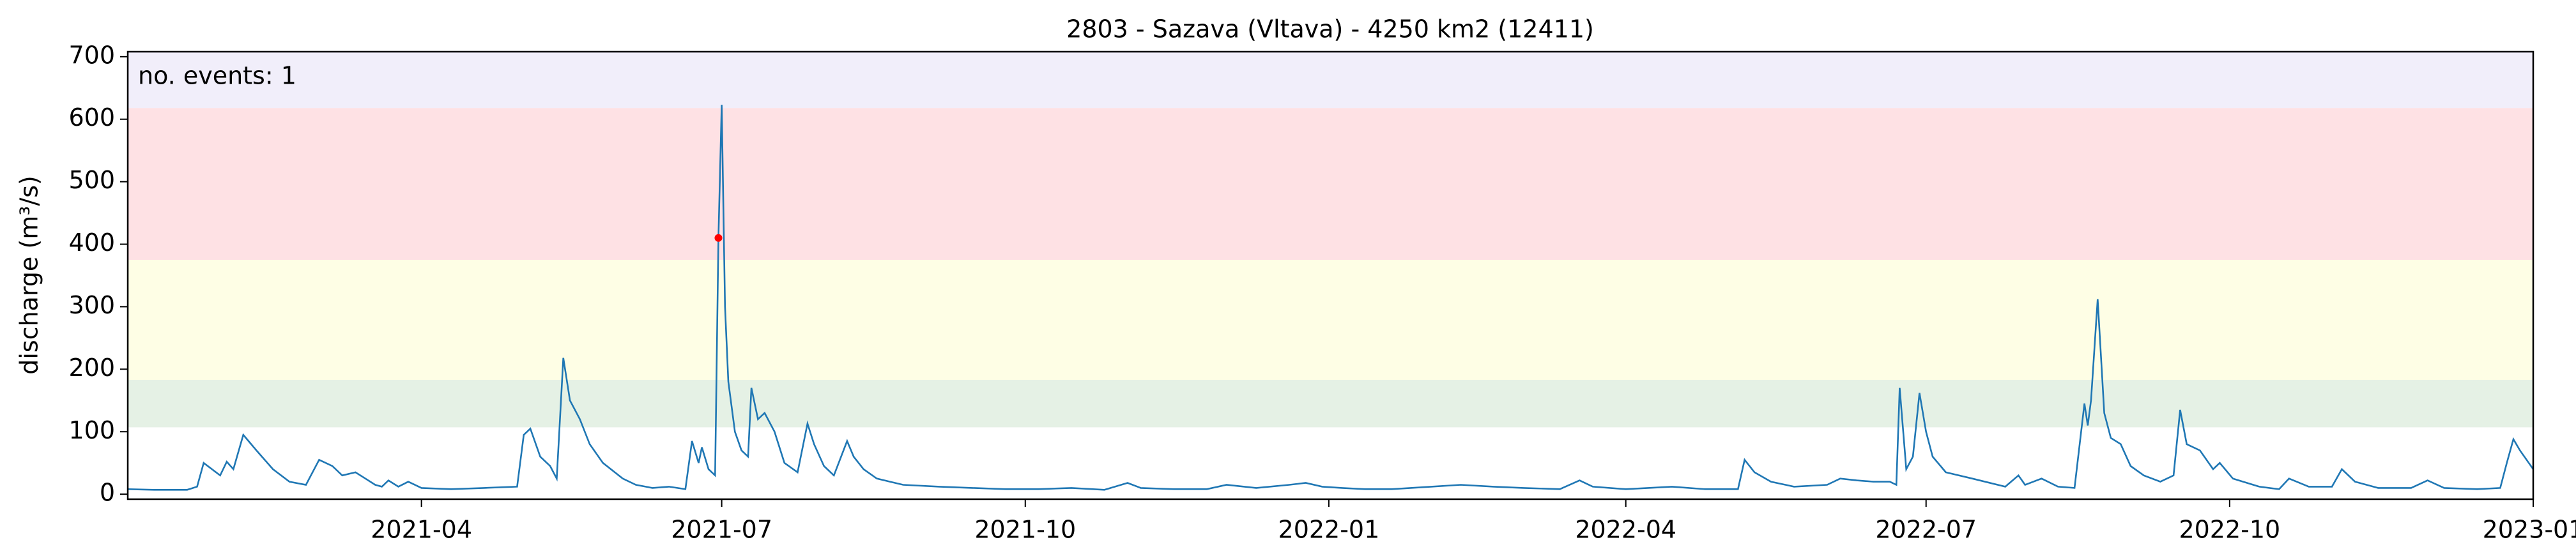  Describe the element at coordinates (718, 238) in the screenshot. I see `event-point` at that location.